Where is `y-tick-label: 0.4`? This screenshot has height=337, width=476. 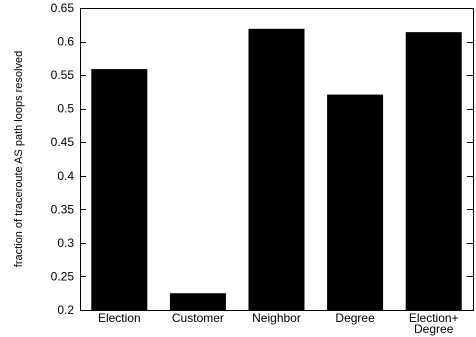 y-tick-label: 0.4 is located at coordinates (65, 176).